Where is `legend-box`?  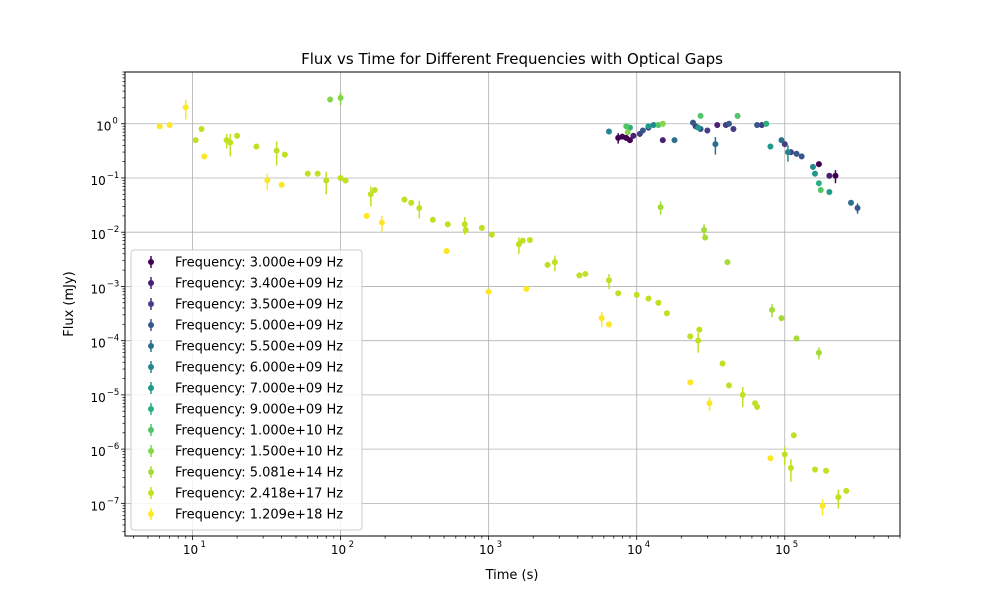
legend-box is located at coordinates (246, 390).